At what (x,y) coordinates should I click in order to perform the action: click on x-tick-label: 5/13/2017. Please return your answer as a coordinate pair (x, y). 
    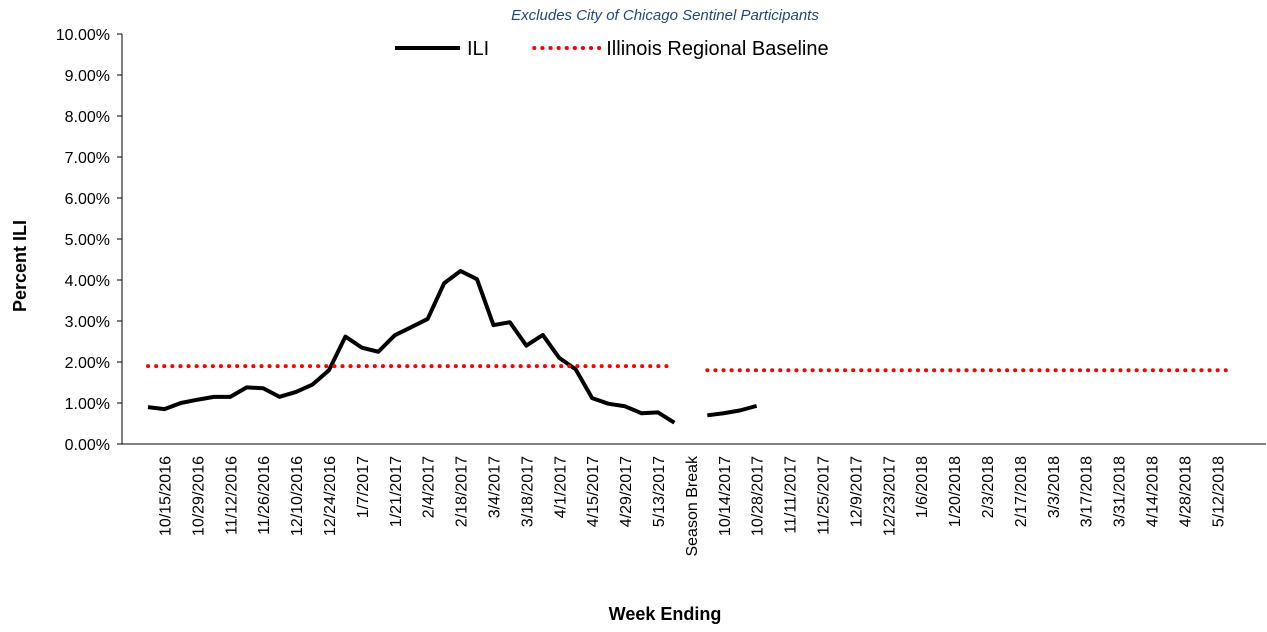
    Looking at the image, I should click on (659, 491).